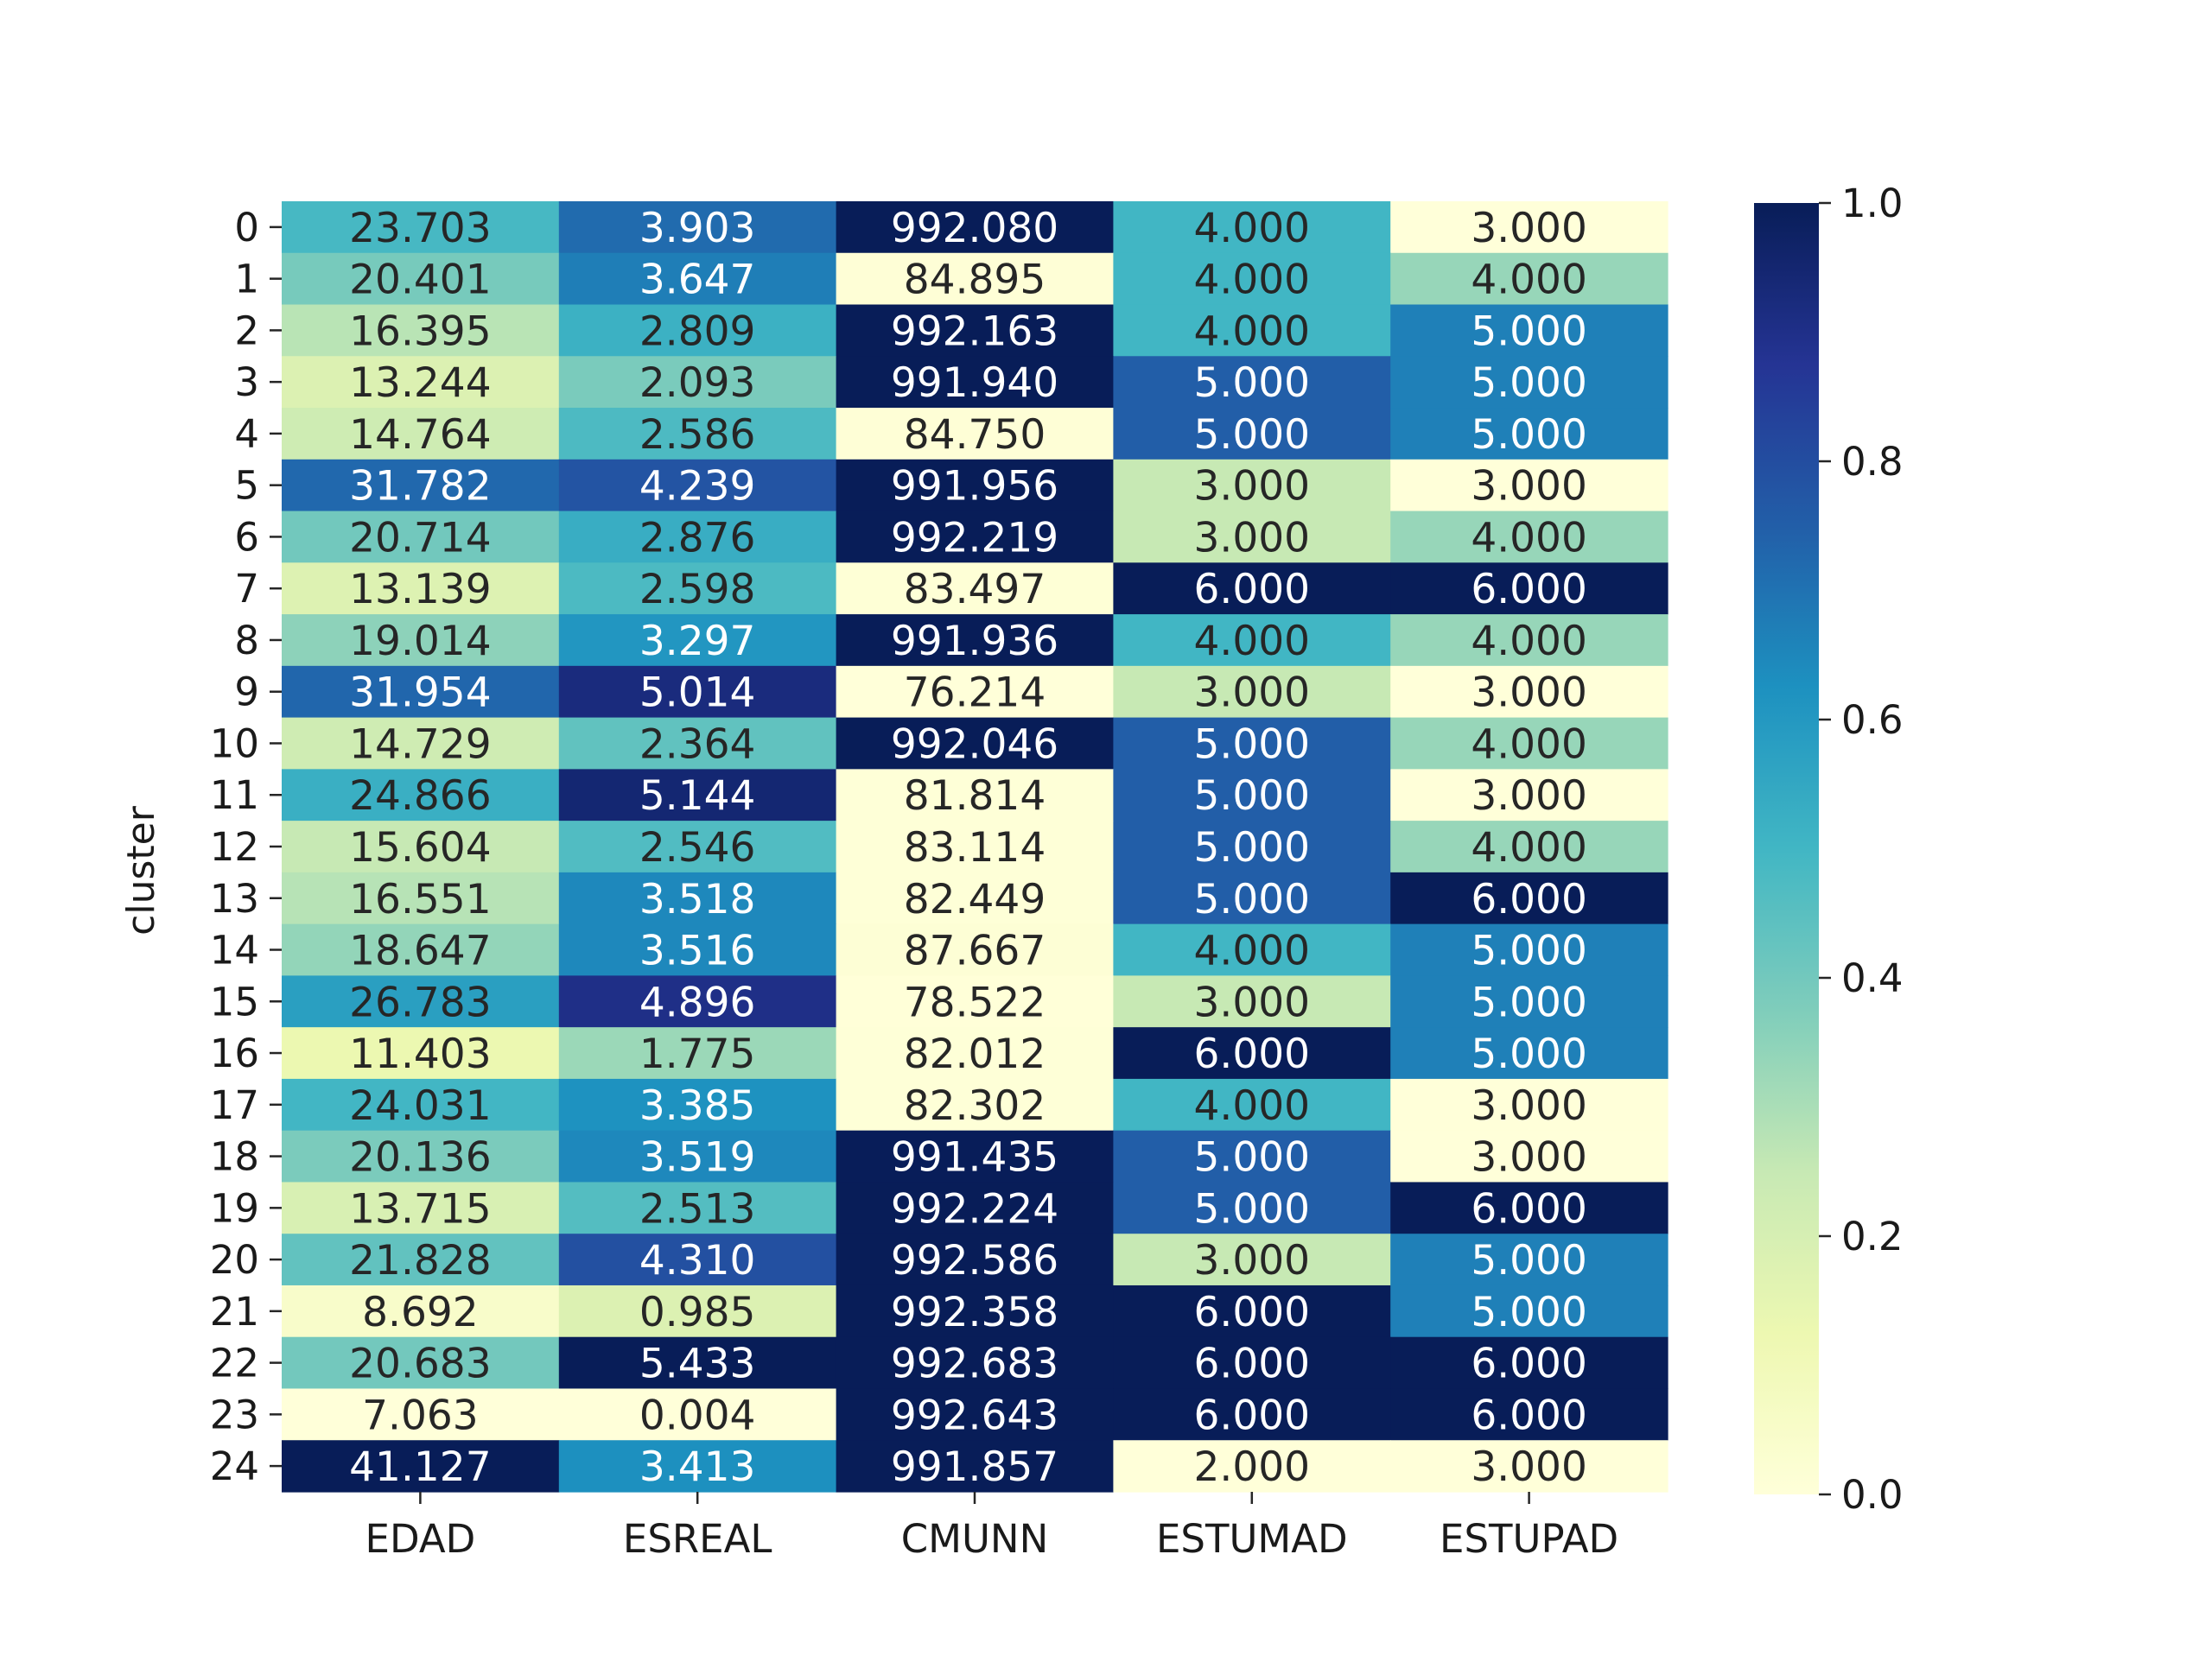 This screenshot has height=1662, width=2212. I want to click on cell-value: 3.516, so click(697, 951).